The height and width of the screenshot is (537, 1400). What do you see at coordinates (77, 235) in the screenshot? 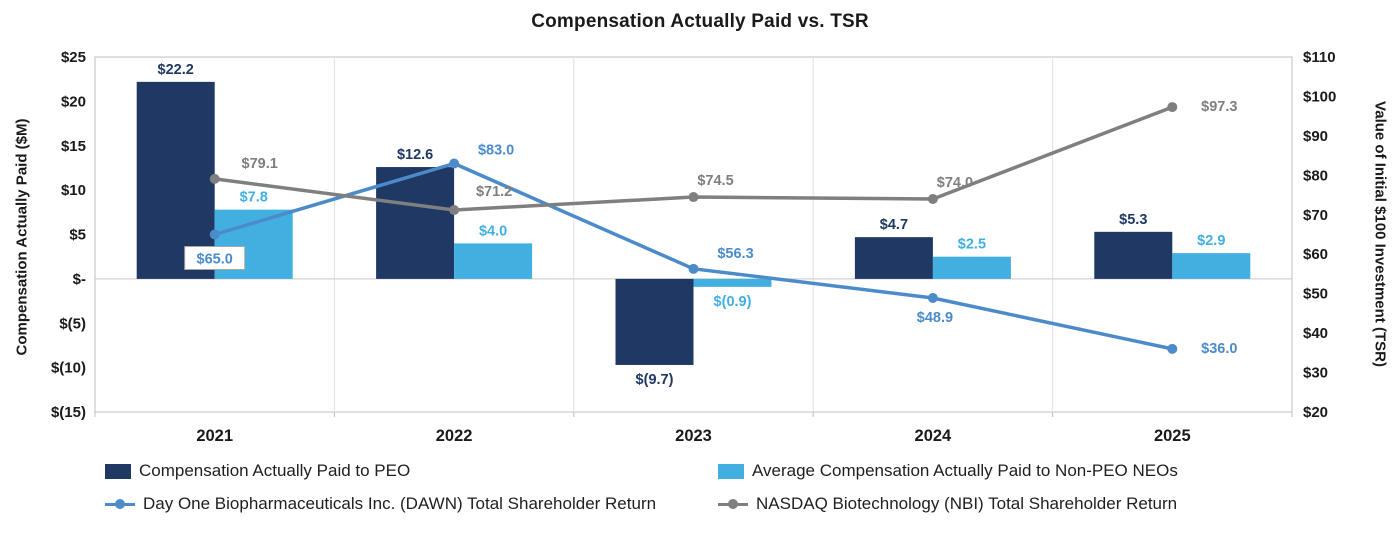
I see `left-axis-tick-label: $5` at bounding box center [77, 235].